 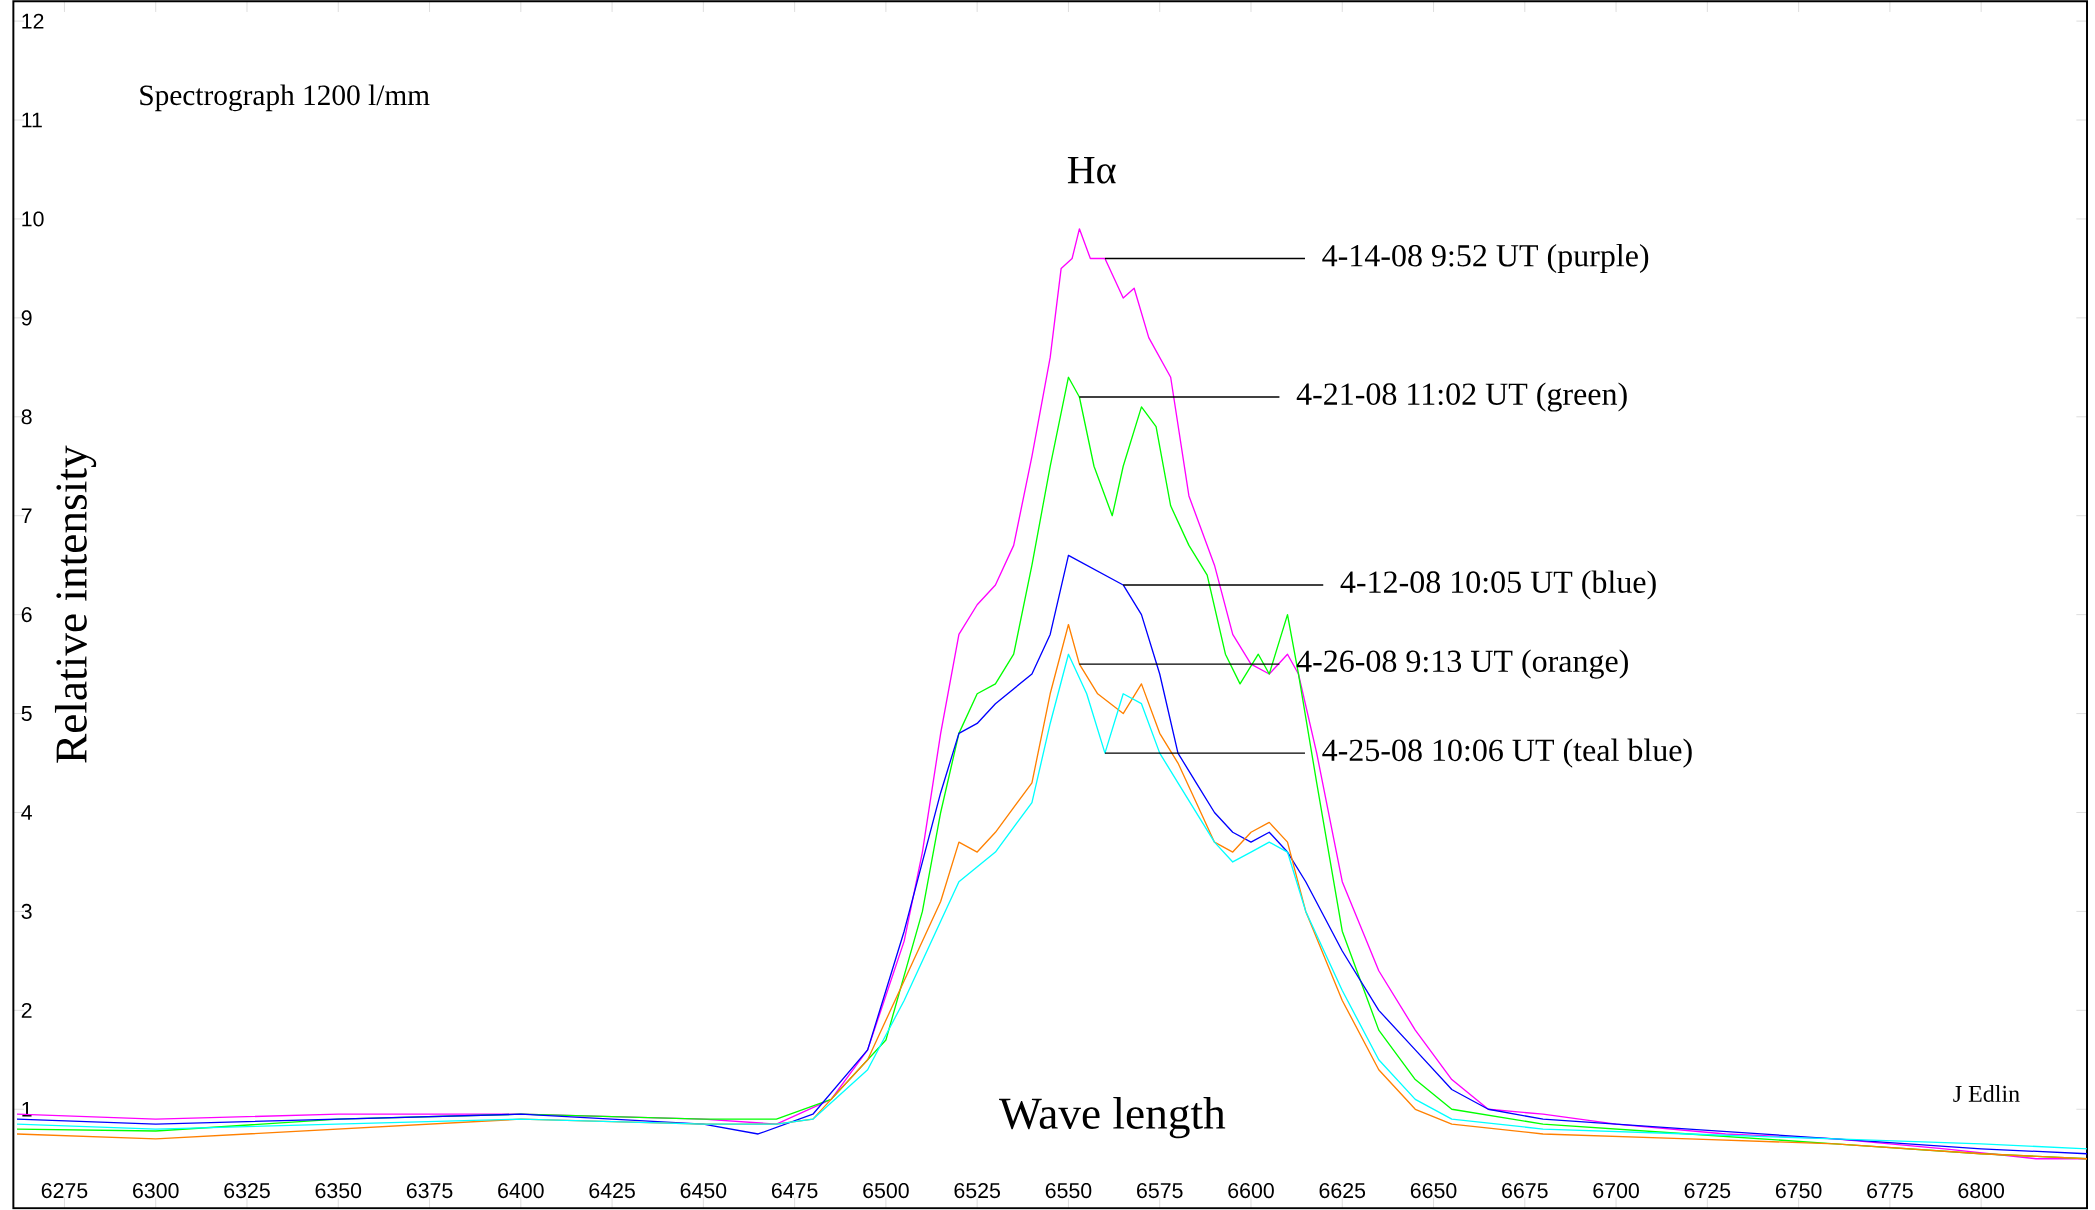 What do you see at coordinates (285, 98) in the screenshot?
I see `annotation: Spectrograph 1200 l/mm` at bounding box center [285, 98].